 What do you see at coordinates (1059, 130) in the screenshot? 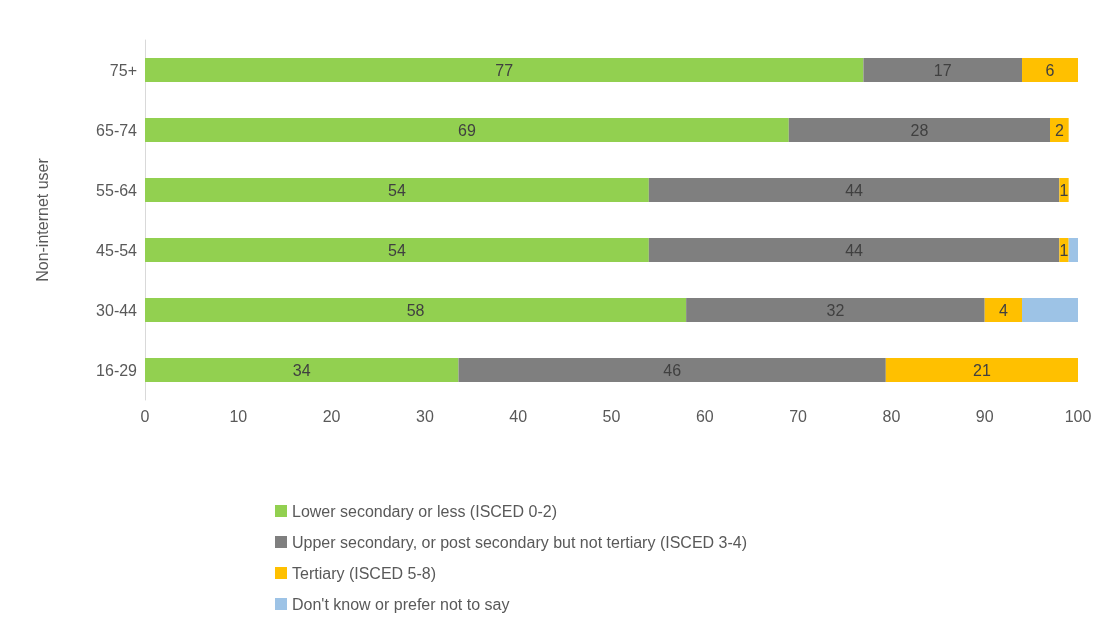
I see `data-label: 2` at bounding box center [1059, 130].